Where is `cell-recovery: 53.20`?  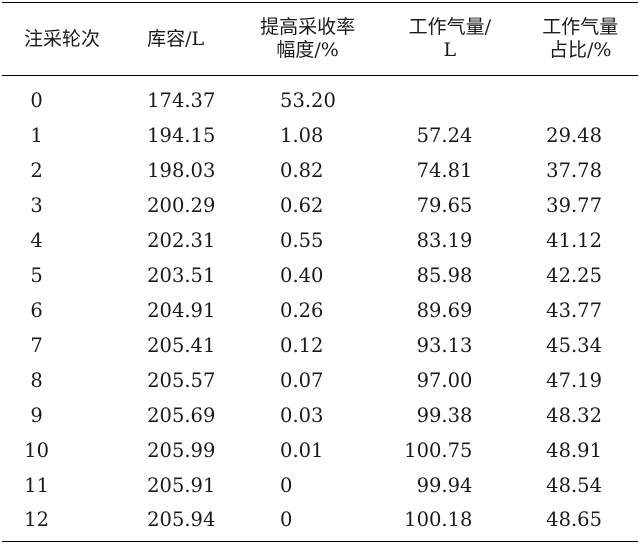
cell-recovery: 53.20 is located at coordinates (308, 100).